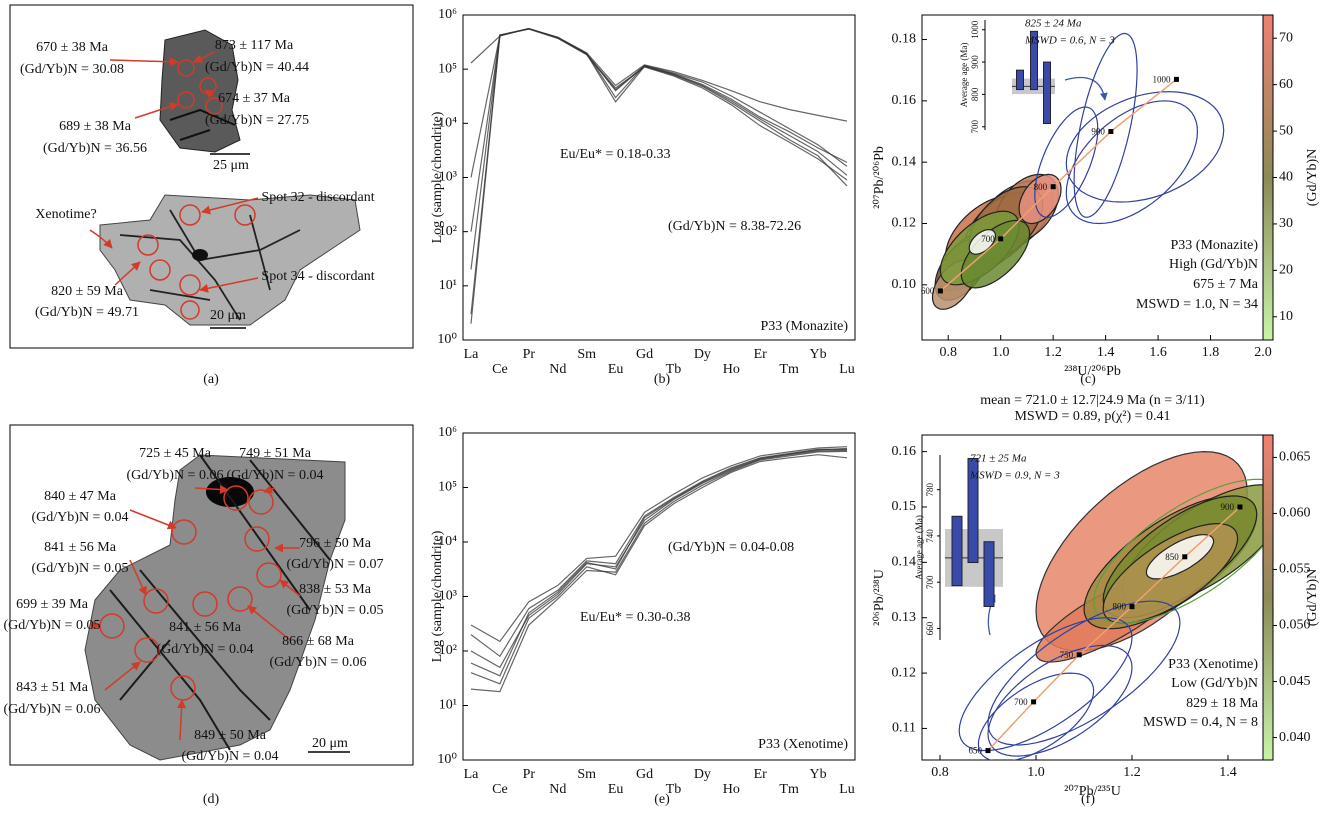 The height and width of the screenshot is (814, 1324). I want to click on image-label: 840 ± 47 Ma, so click(80, 496).